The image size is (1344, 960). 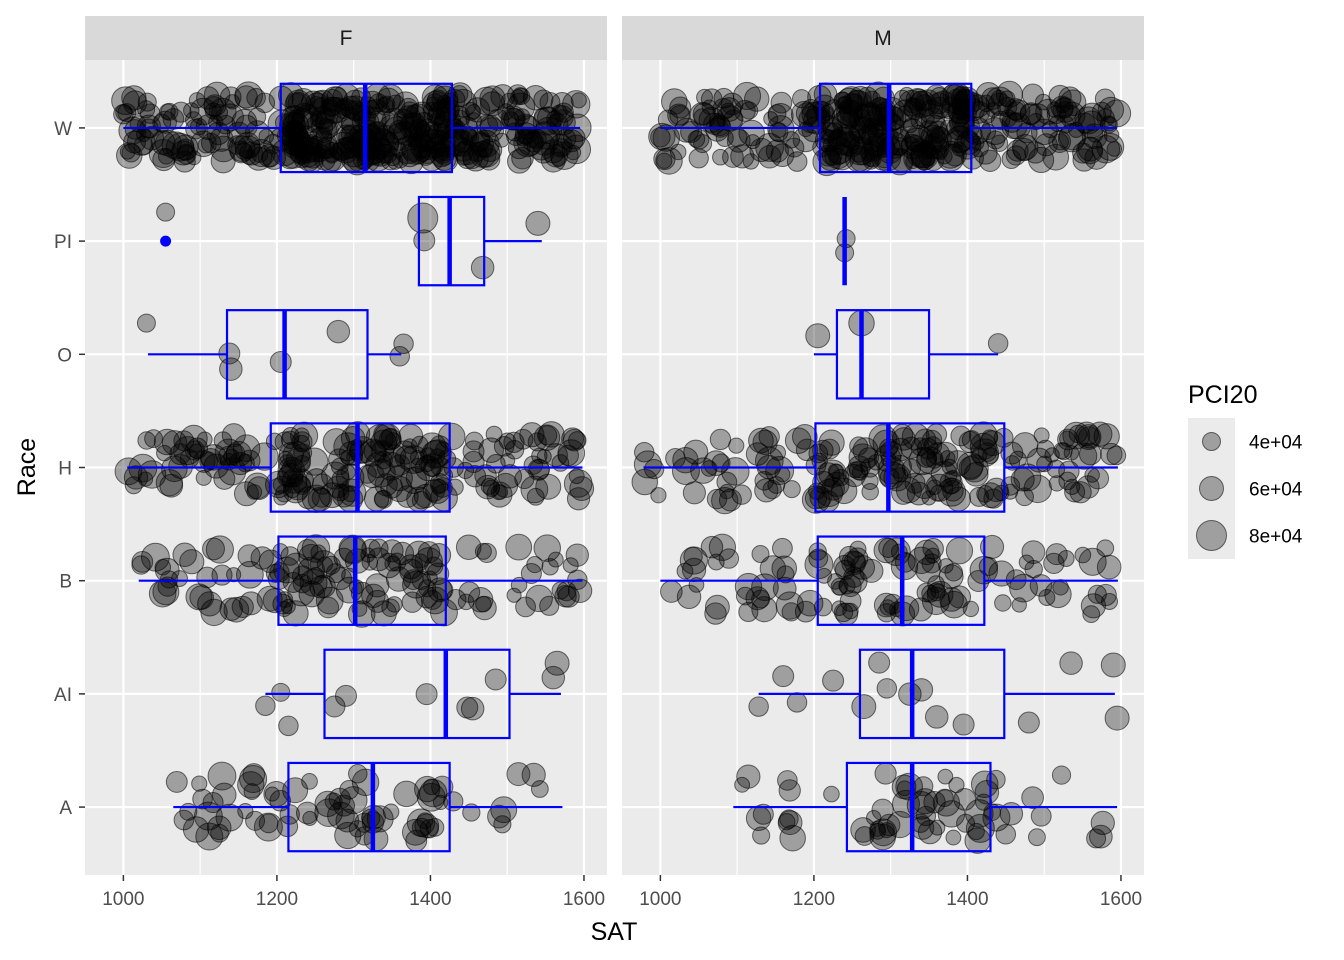 I want to click on x-axis-title: SAT, so click(x=614, y=932).